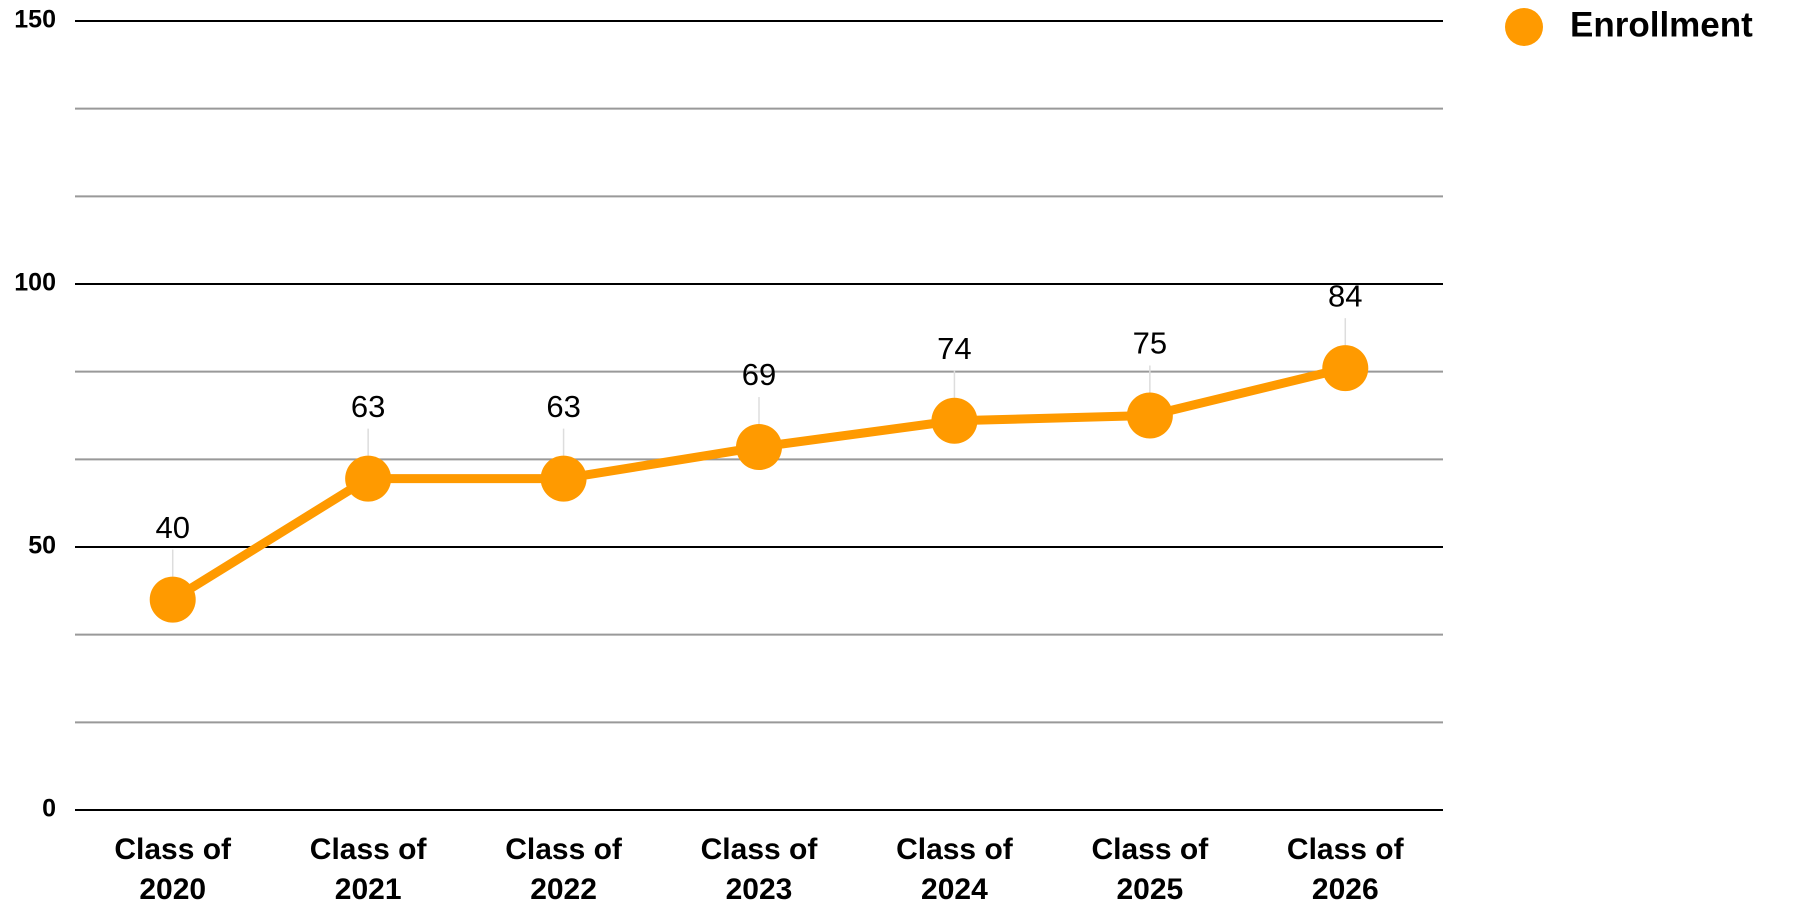  I want to click on y-tick-label: 150, so click(35, 20).